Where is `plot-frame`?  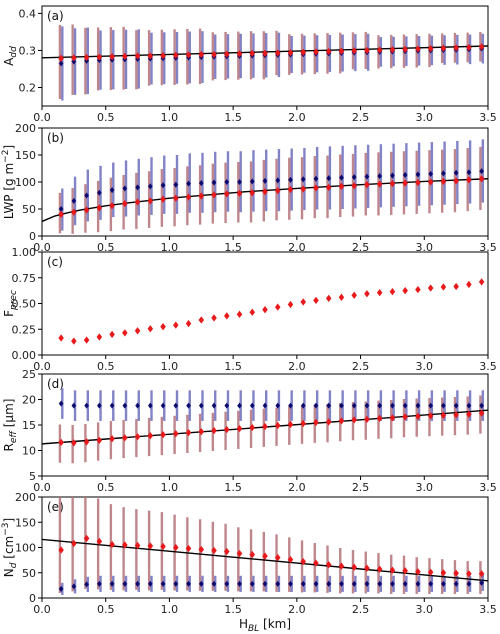
plot-frame is located at coordinates (265, 303).